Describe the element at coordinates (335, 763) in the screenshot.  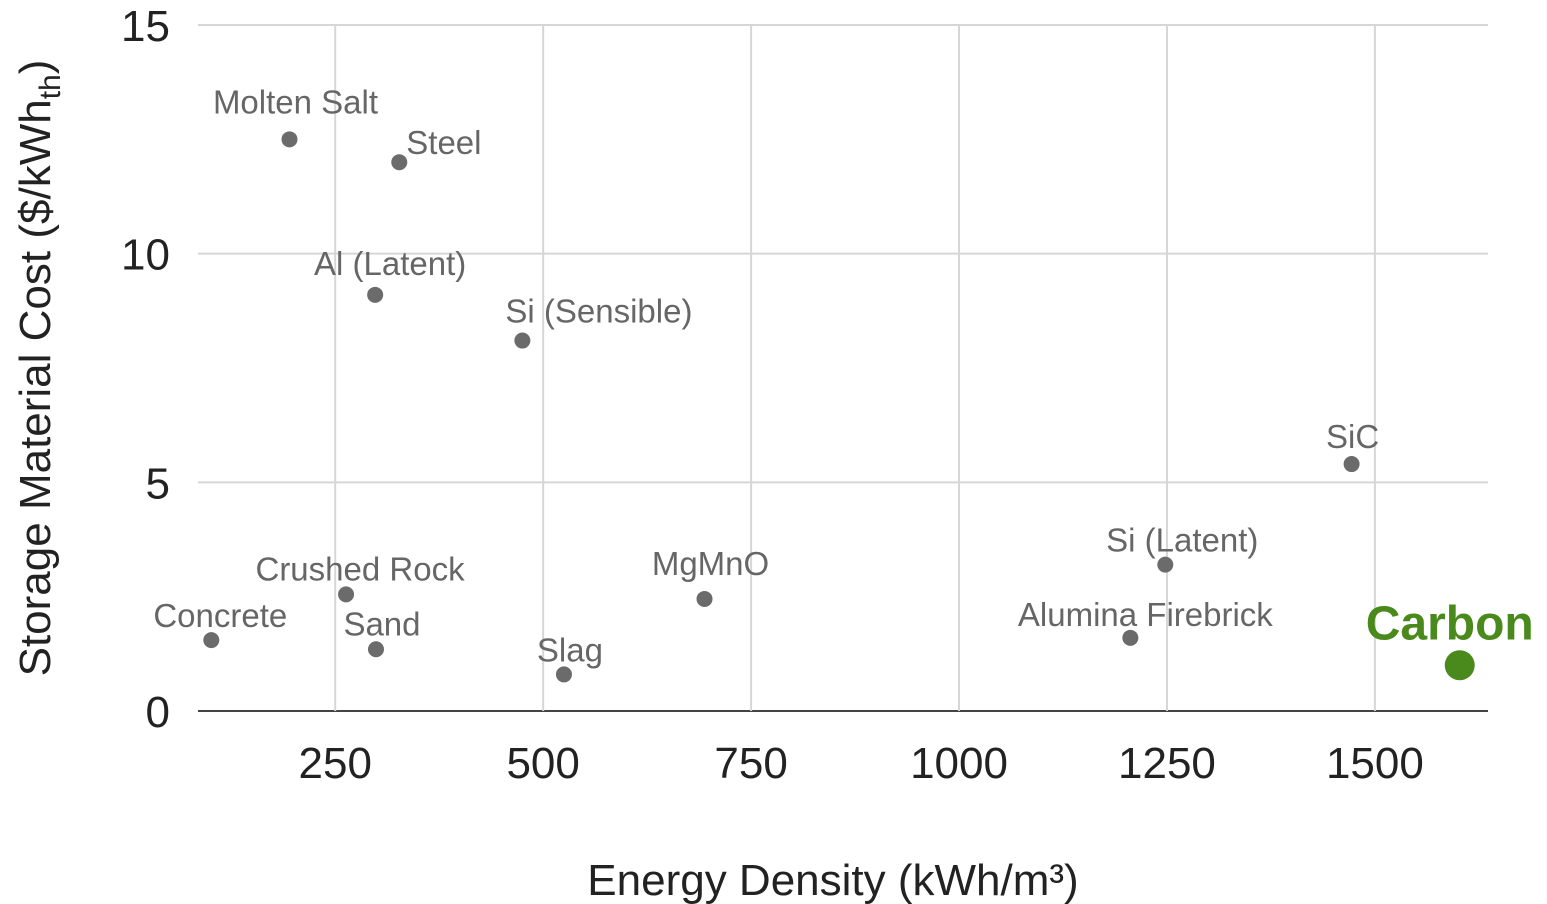
I see `x-tick-label: 250` at that location.